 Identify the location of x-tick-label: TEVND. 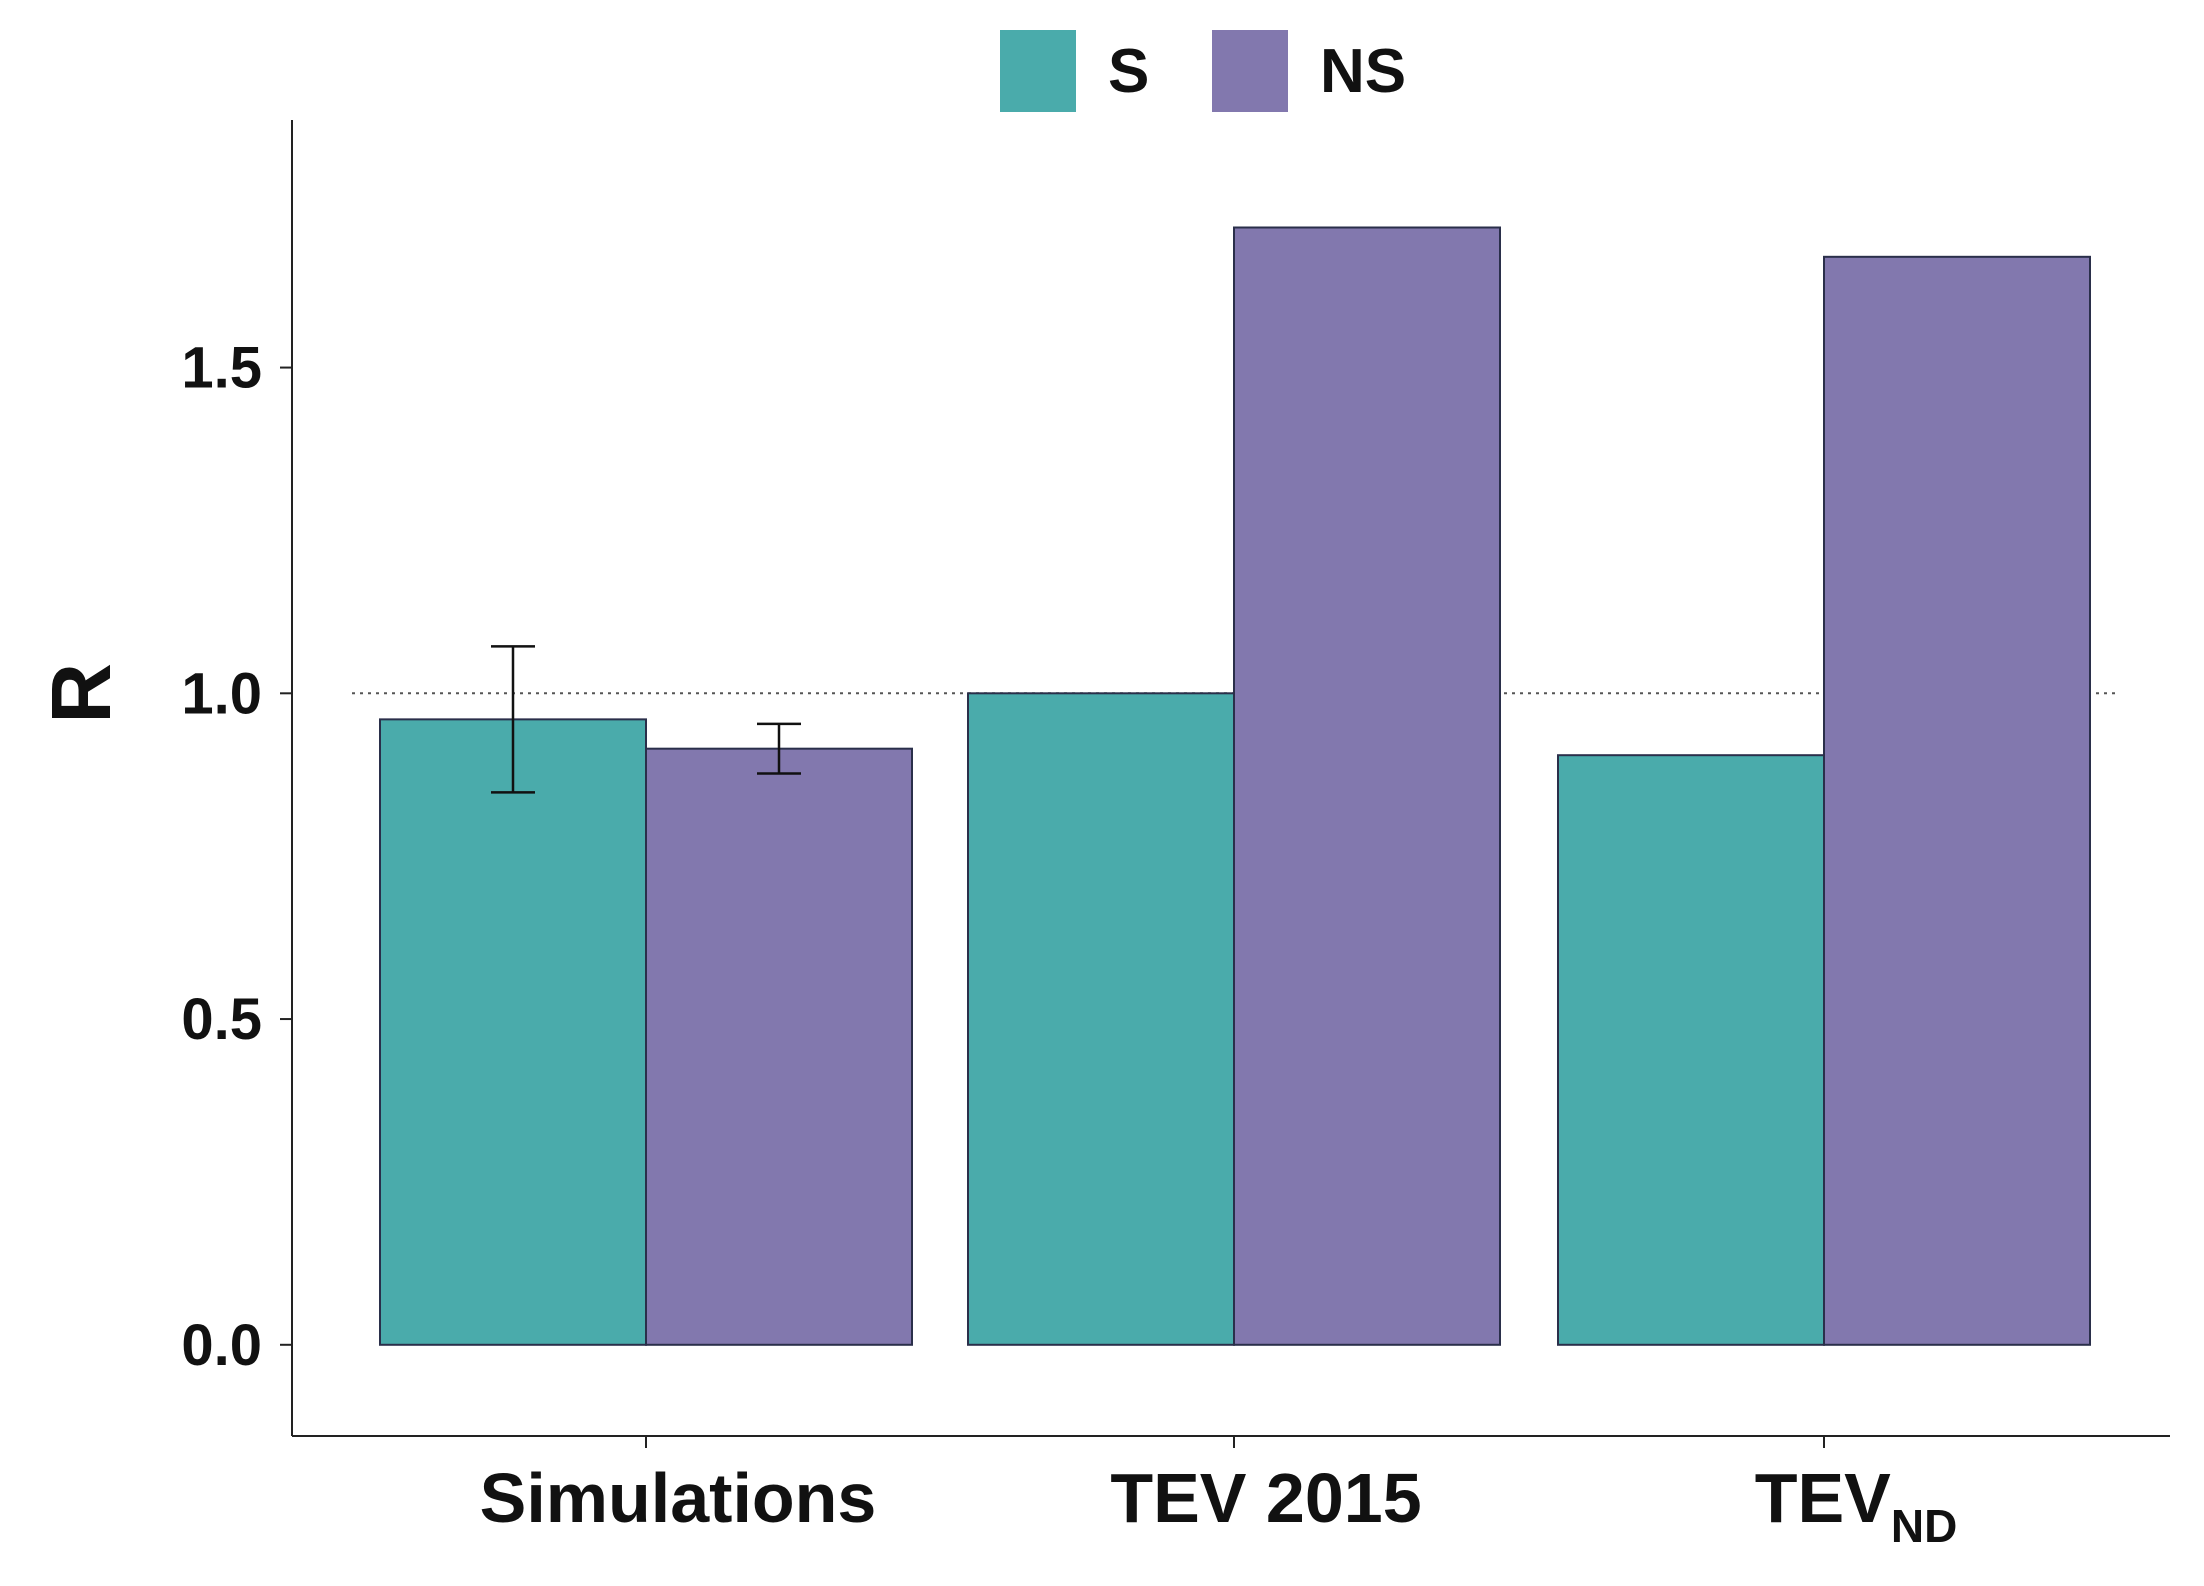
(1856, 1505).